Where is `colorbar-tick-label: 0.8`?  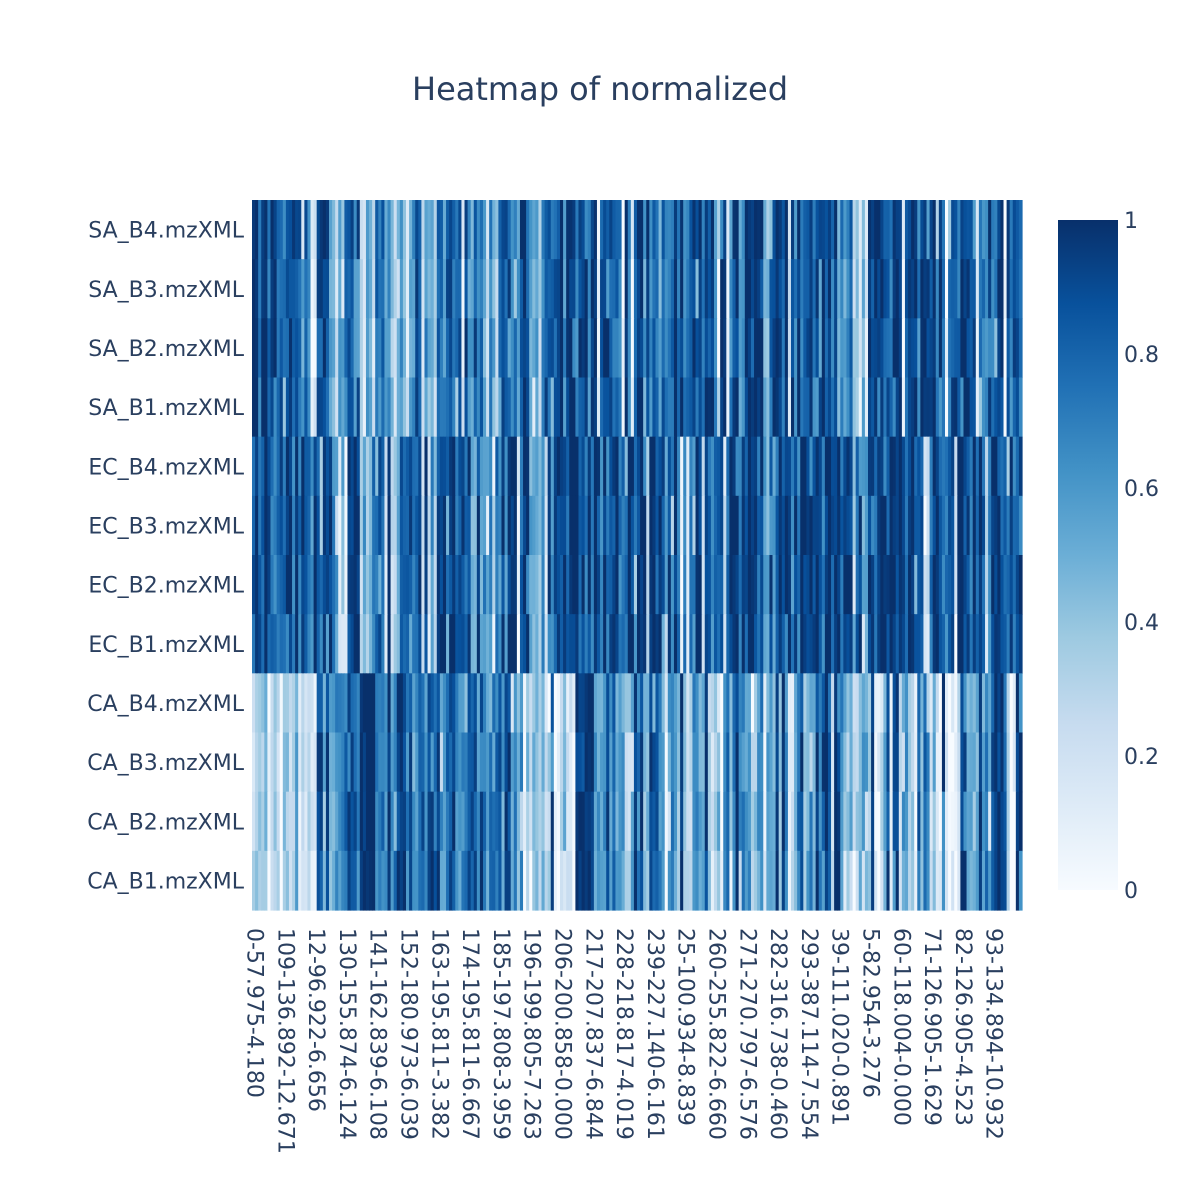 colorbar-tick-label: 0.8 is located at coordinates (1141, 355).